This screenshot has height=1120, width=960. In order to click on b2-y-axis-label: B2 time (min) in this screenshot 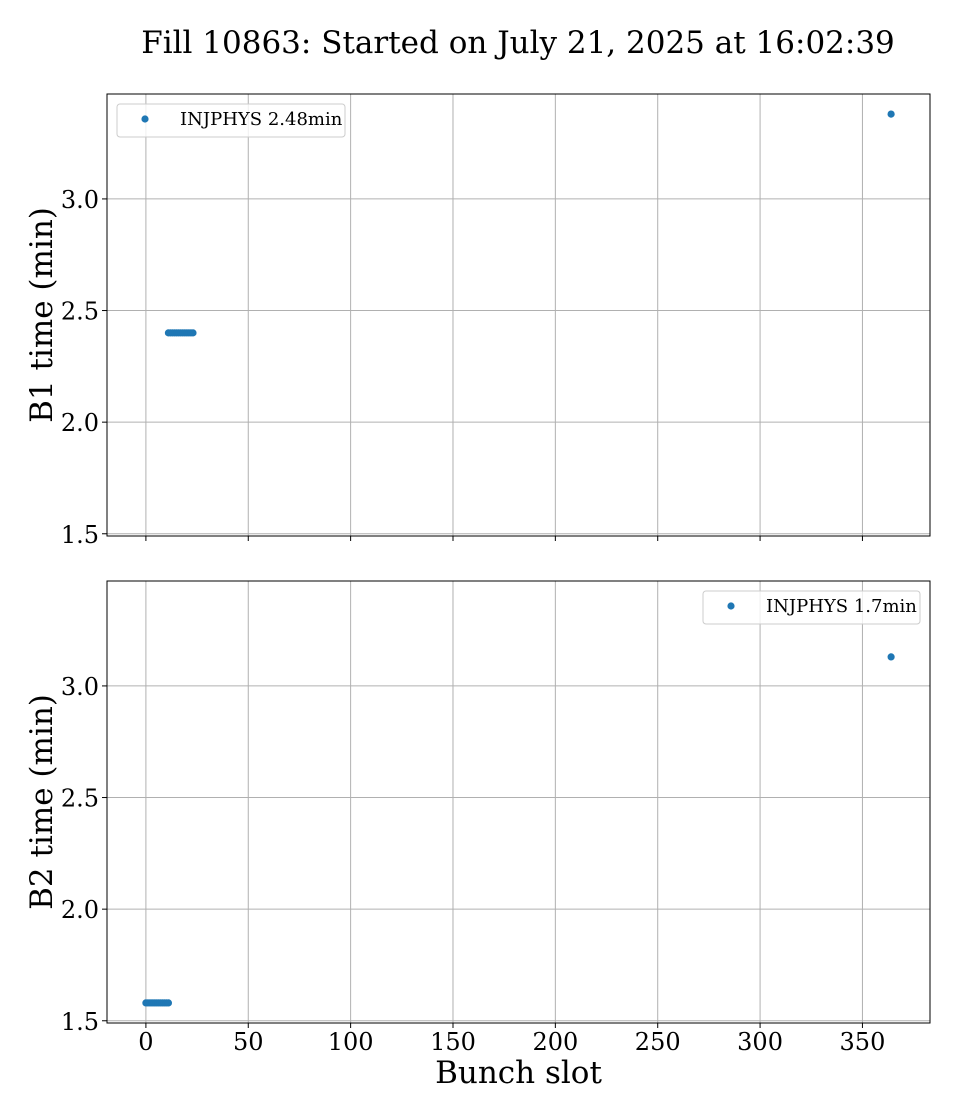, I will do `click(42, 802)`.